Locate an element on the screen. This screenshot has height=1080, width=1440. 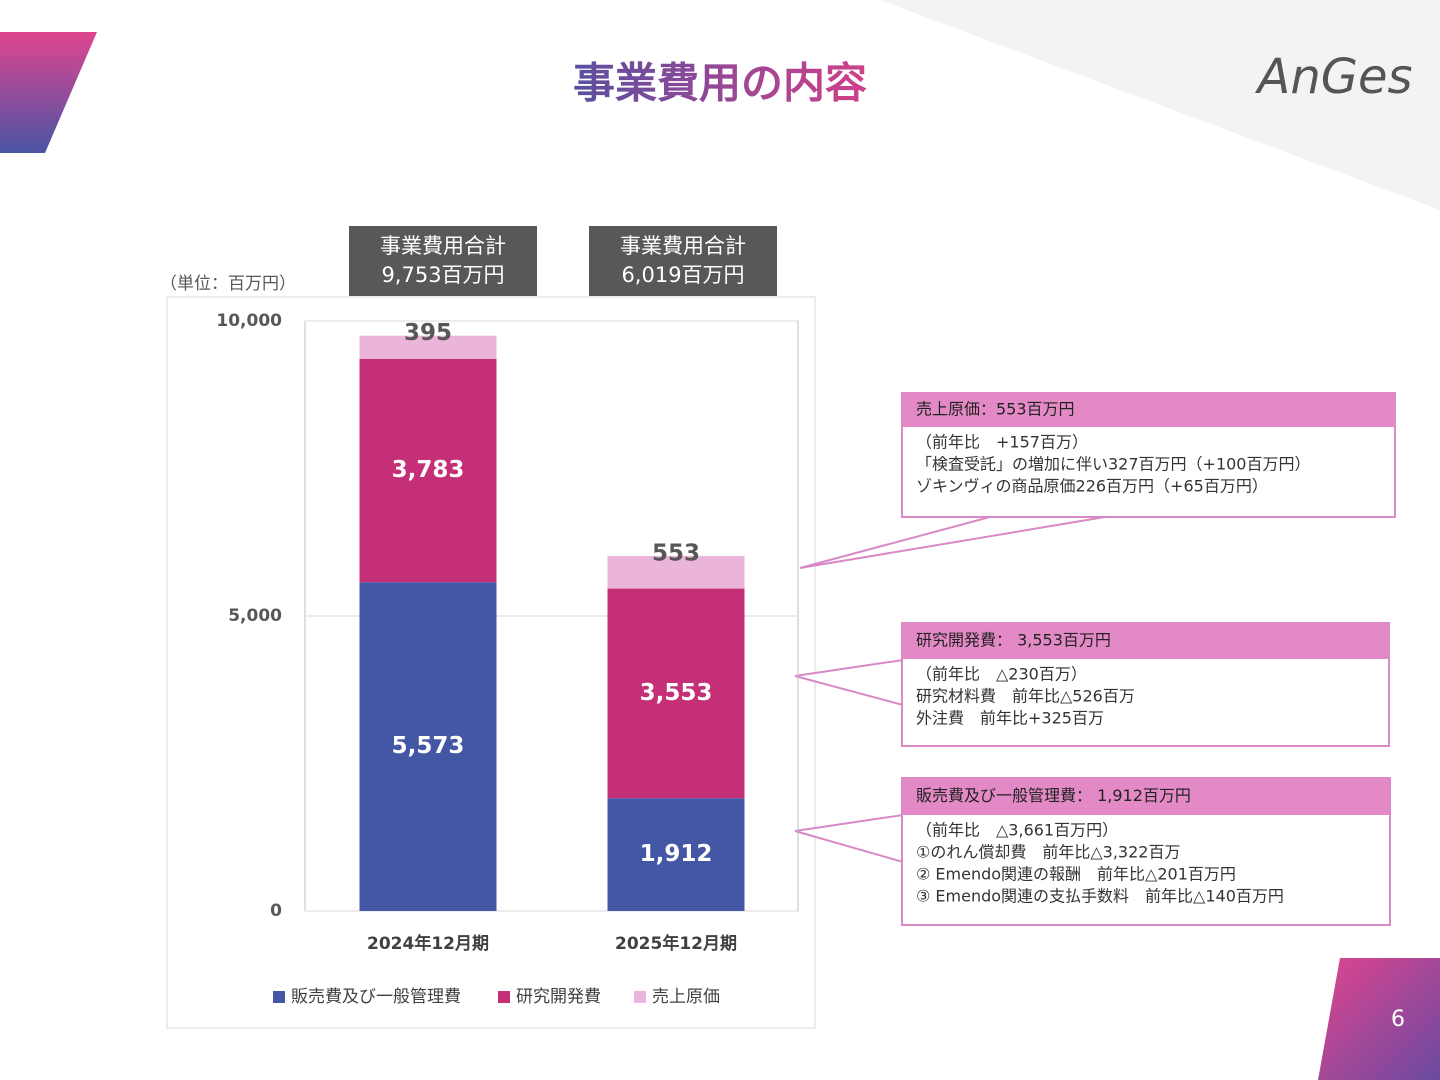
y-tick-label: 10,000 is located at coordinates (249, 321).